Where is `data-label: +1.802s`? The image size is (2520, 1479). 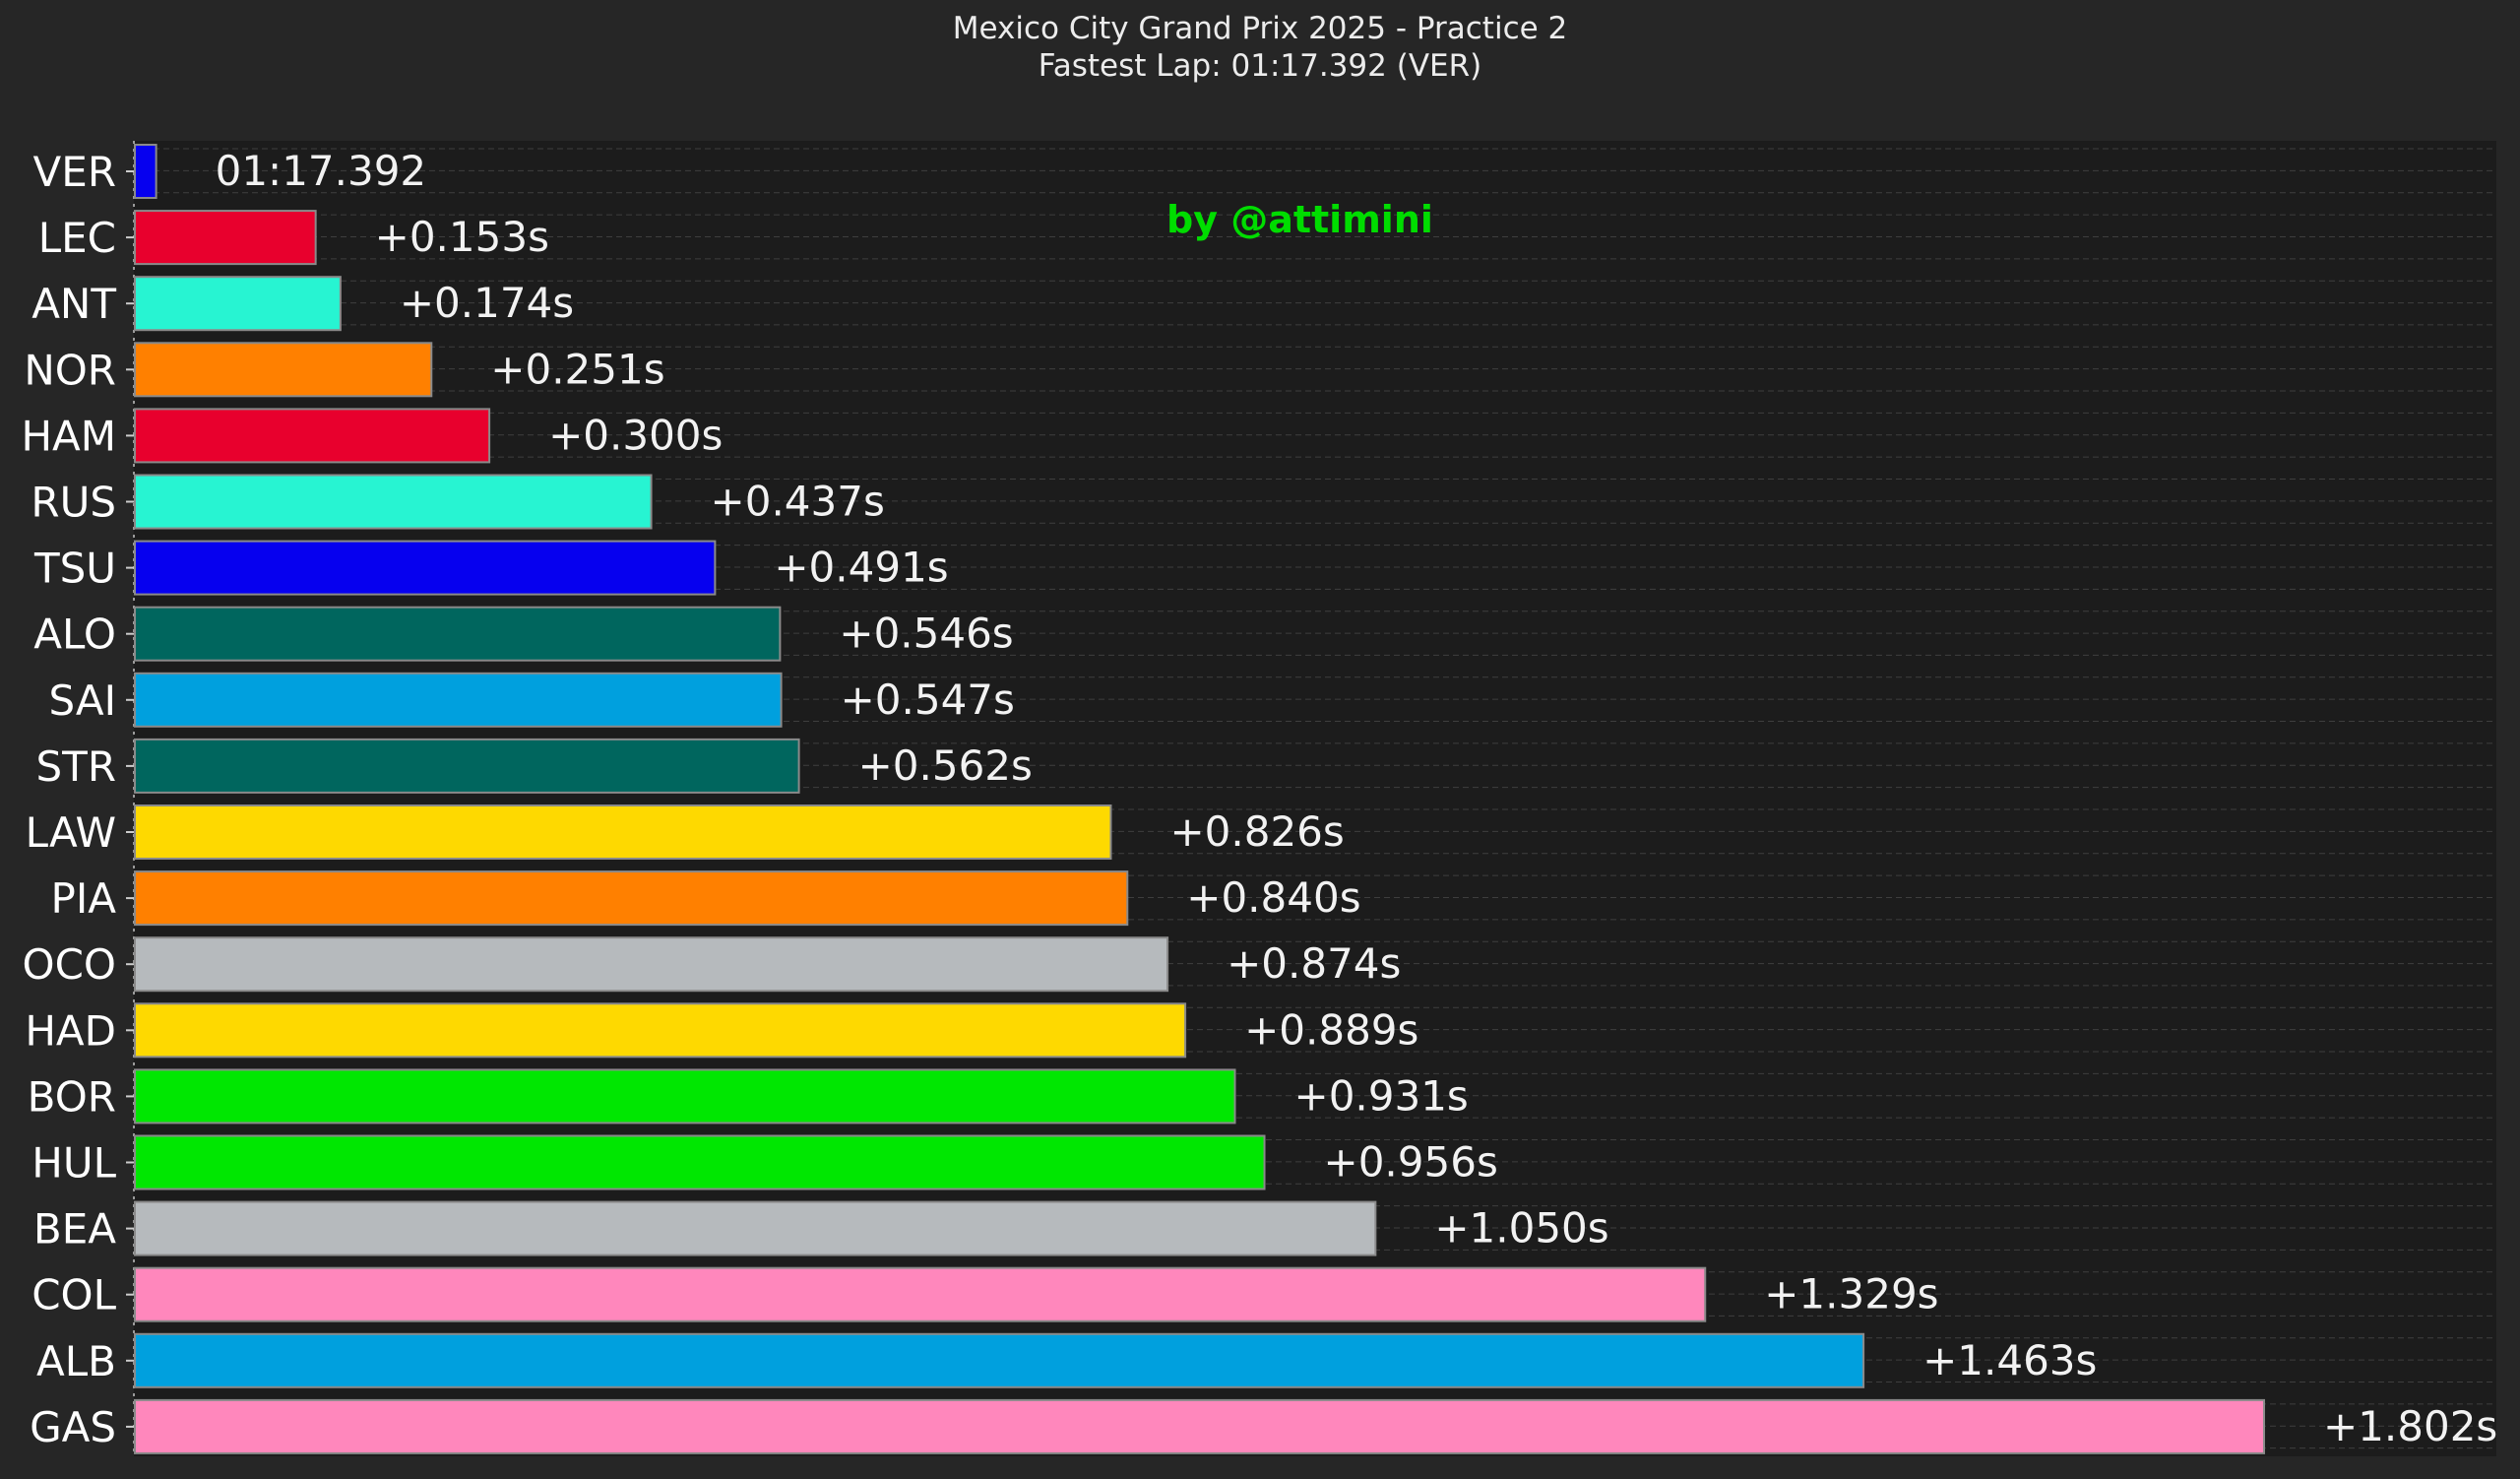 data-label: +1.802s is located at coordinates (2410, 1426).